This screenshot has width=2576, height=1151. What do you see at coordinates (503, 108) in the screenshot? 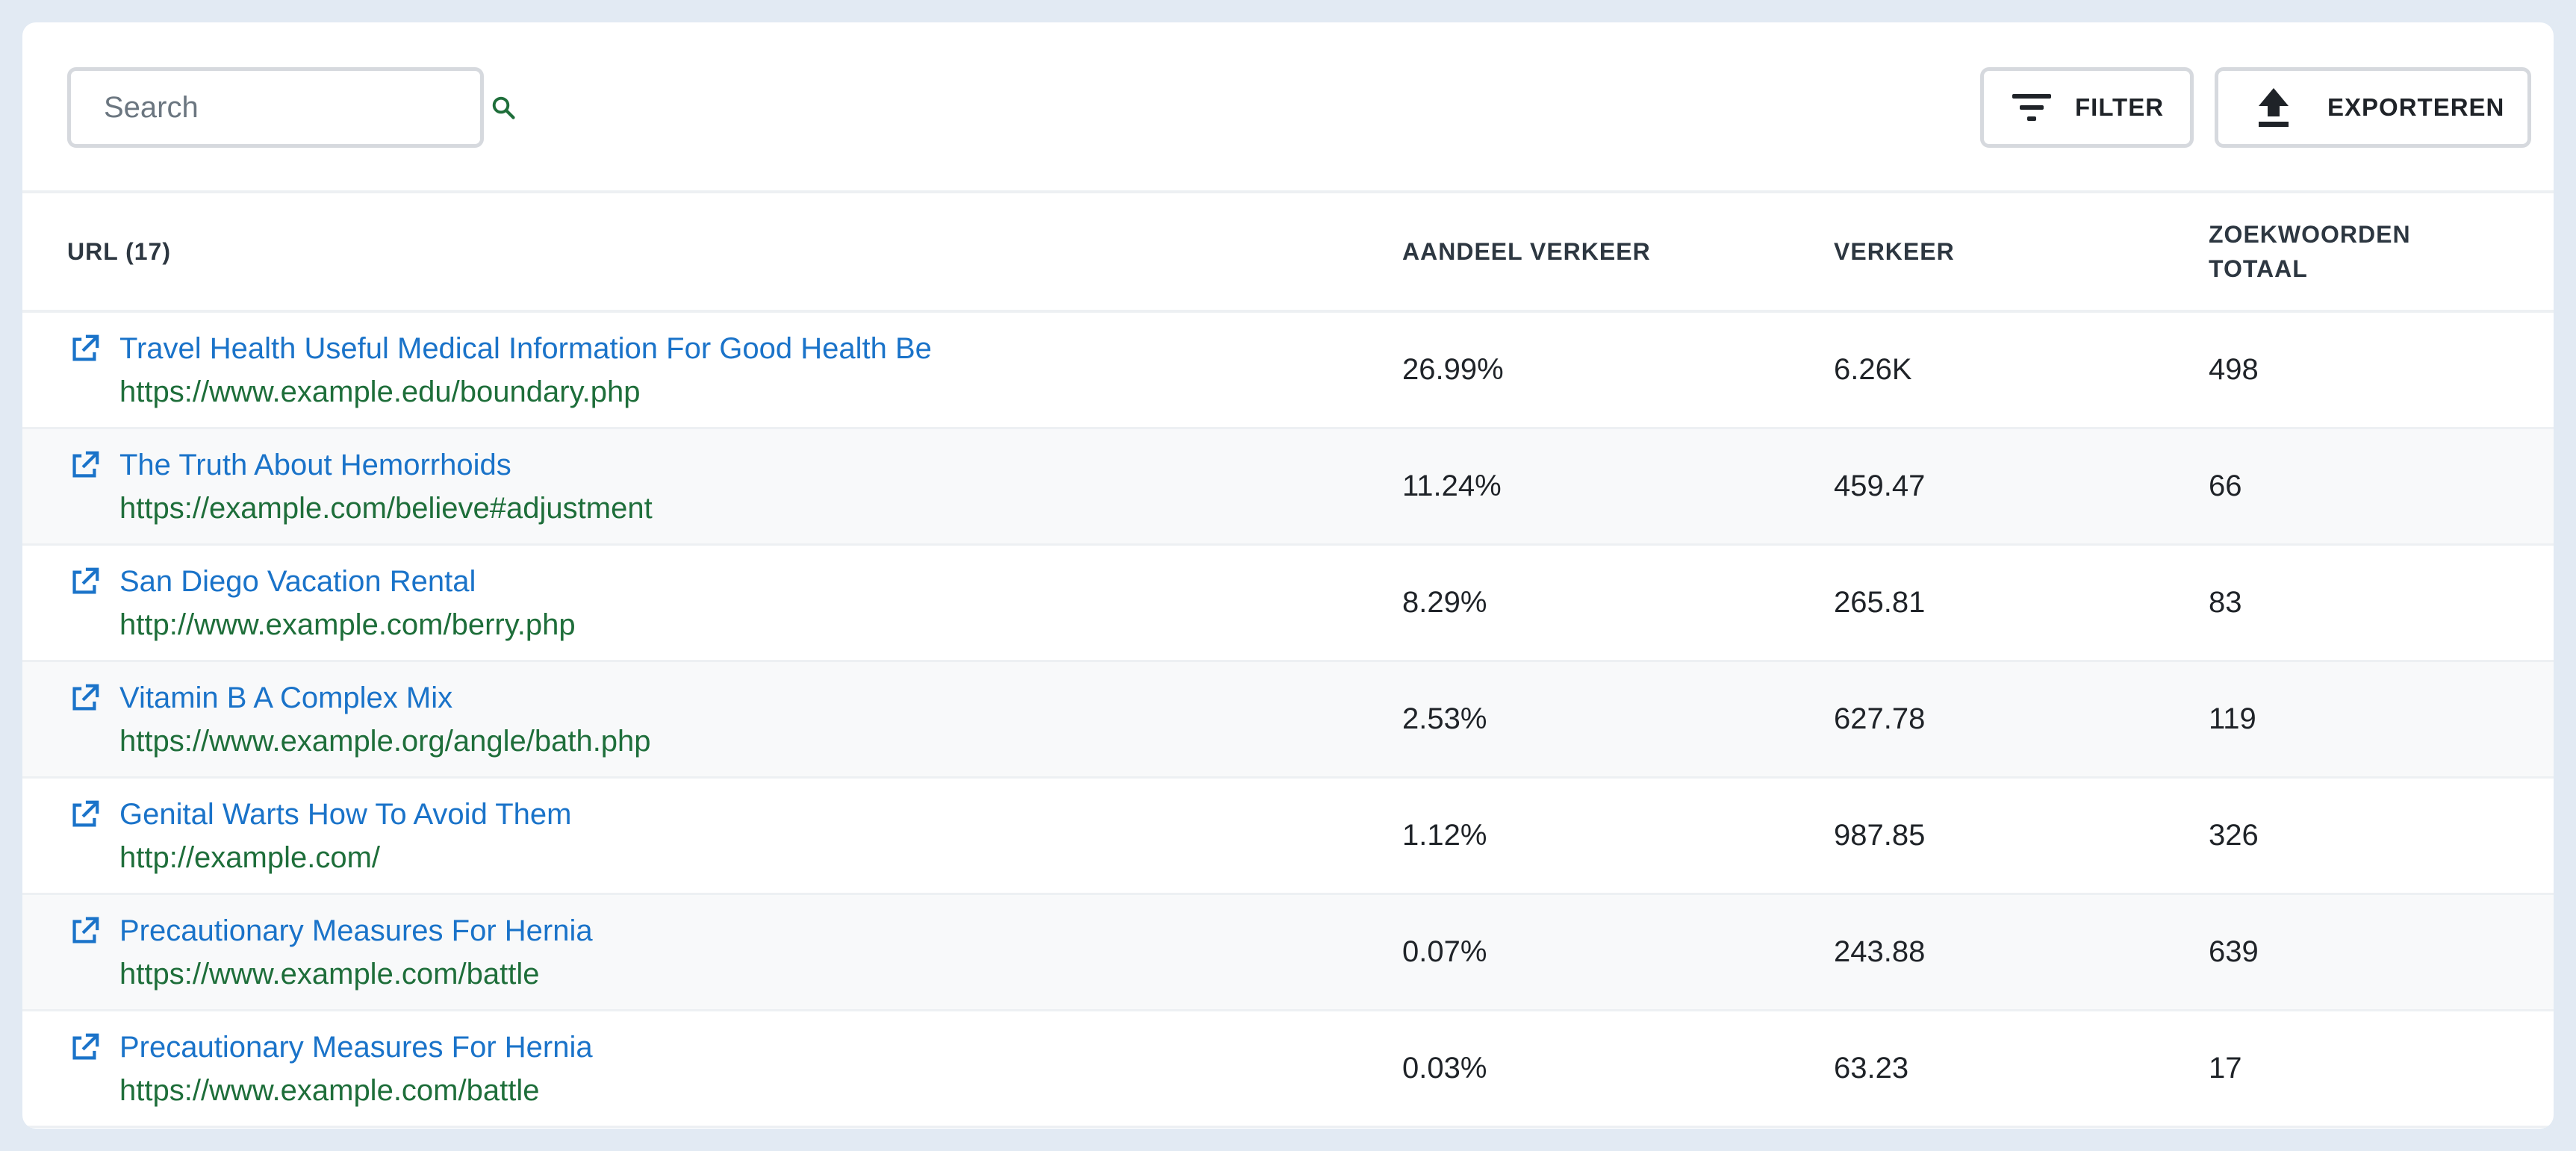
I see `search-icon` at bounding box center [503, 108].